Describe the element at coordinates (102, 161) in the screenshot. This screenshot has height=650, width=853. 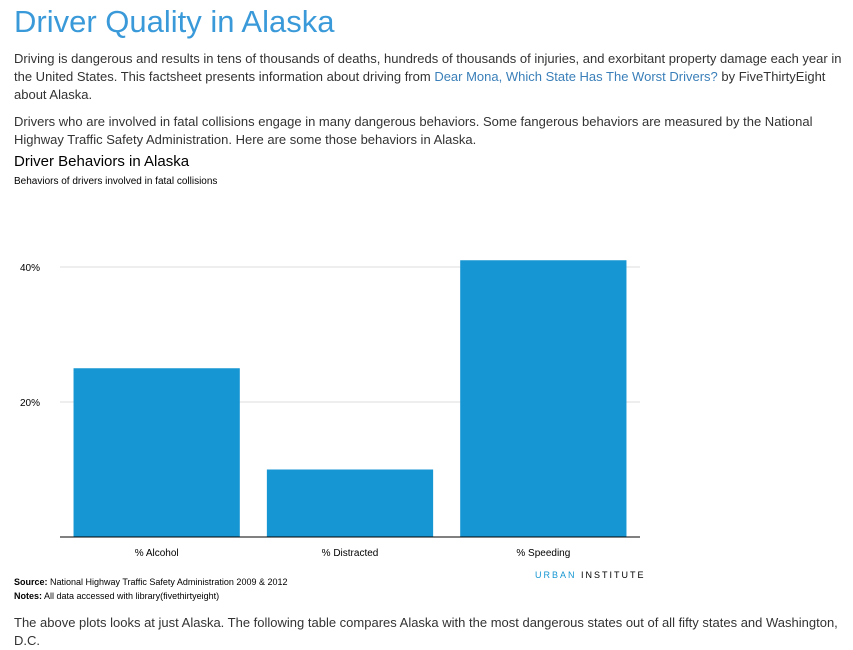
I see `chart-title: Driver Behaviors in Alaska` at that location.